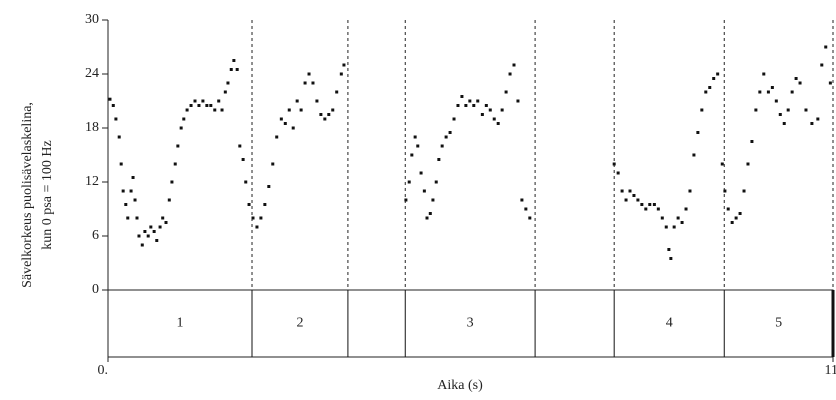 Image resolution: width=836 pixels, height=400 pixels. I want to click on segment-label: 1, so click(180, 323).